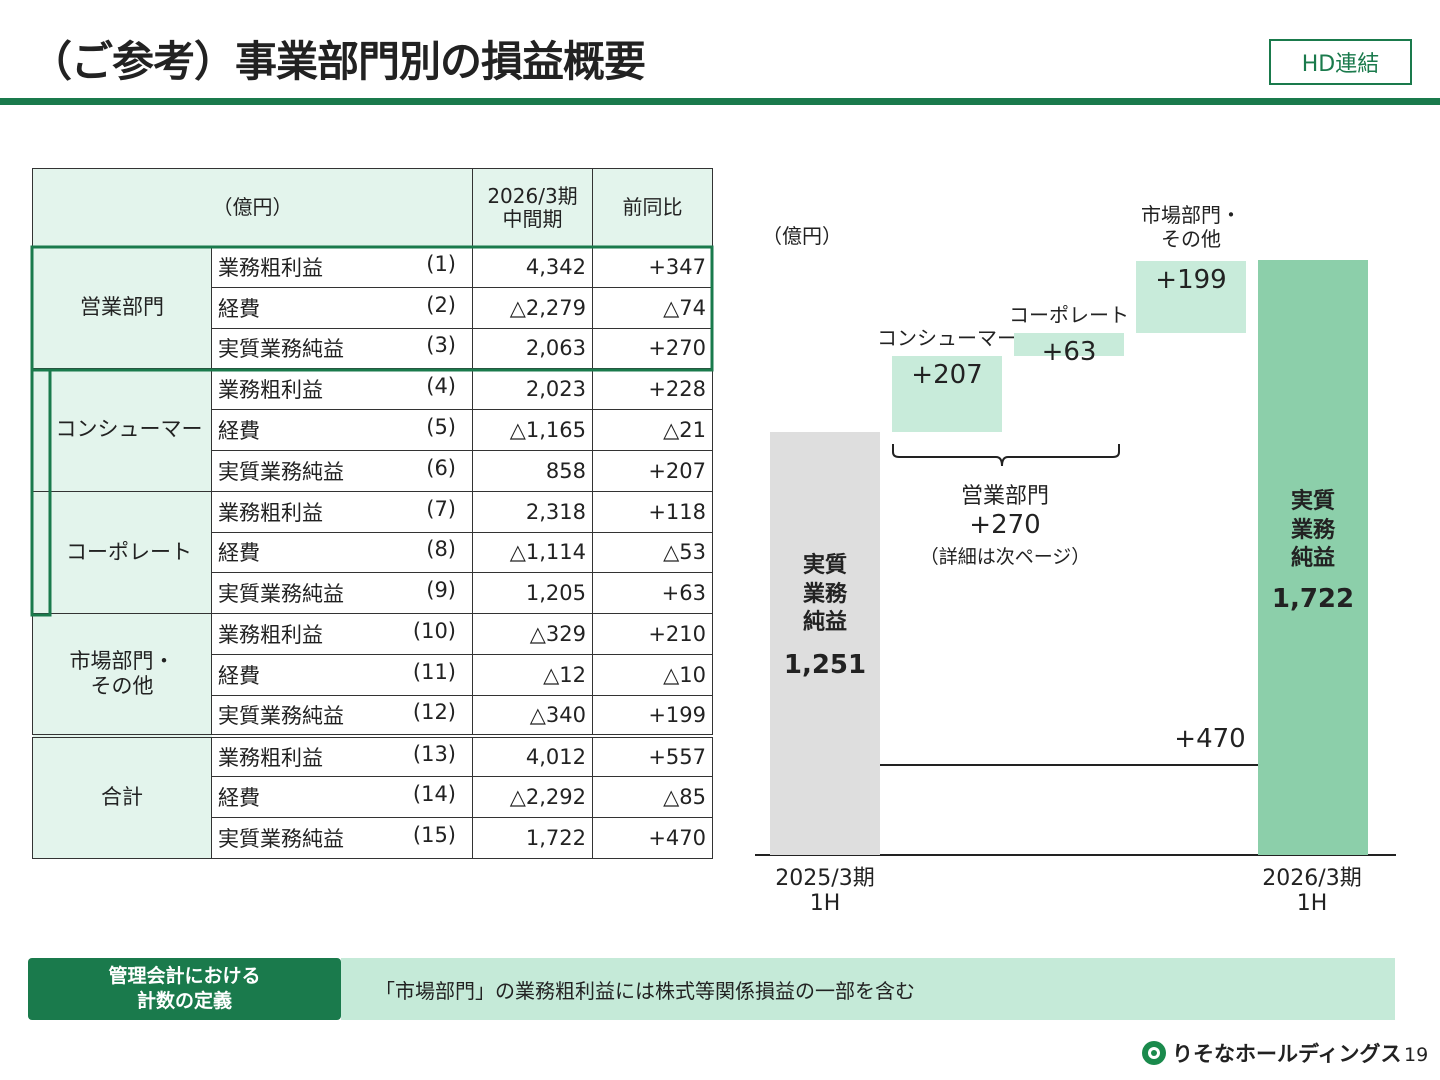  Describe the element at coordinates (1416, 1055) in the screenshot. I see `page-number: 19` at that location.